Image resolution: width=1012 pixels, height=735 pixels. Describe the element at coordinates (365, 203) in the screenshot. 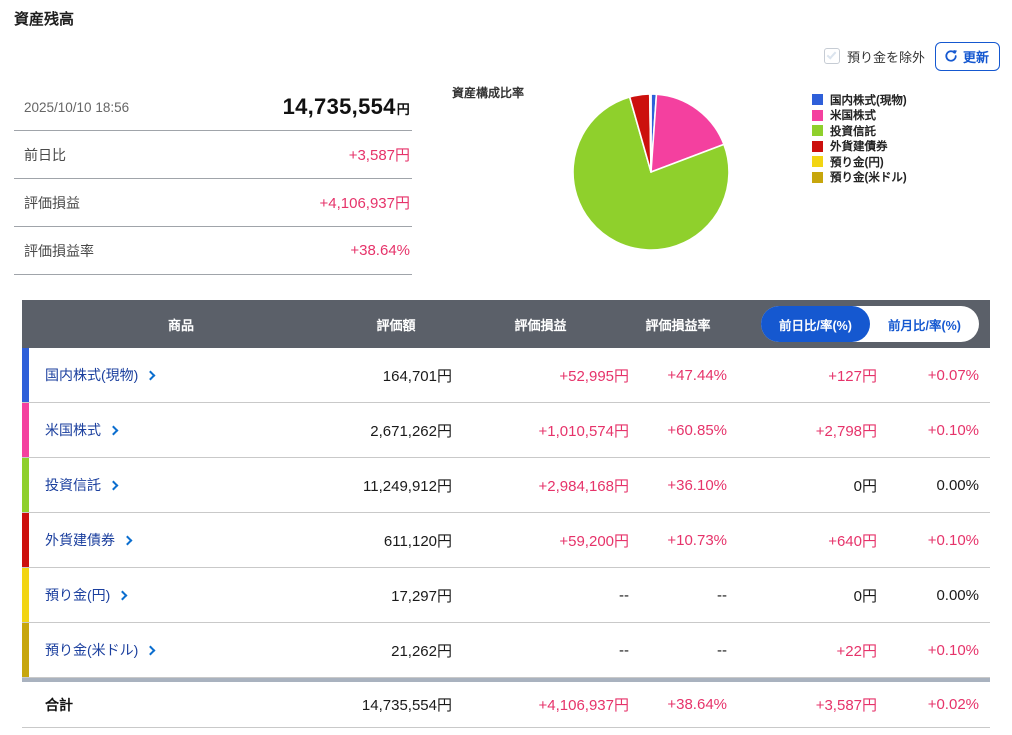

I see `summary-row-value: +4,106,937円` at that location.